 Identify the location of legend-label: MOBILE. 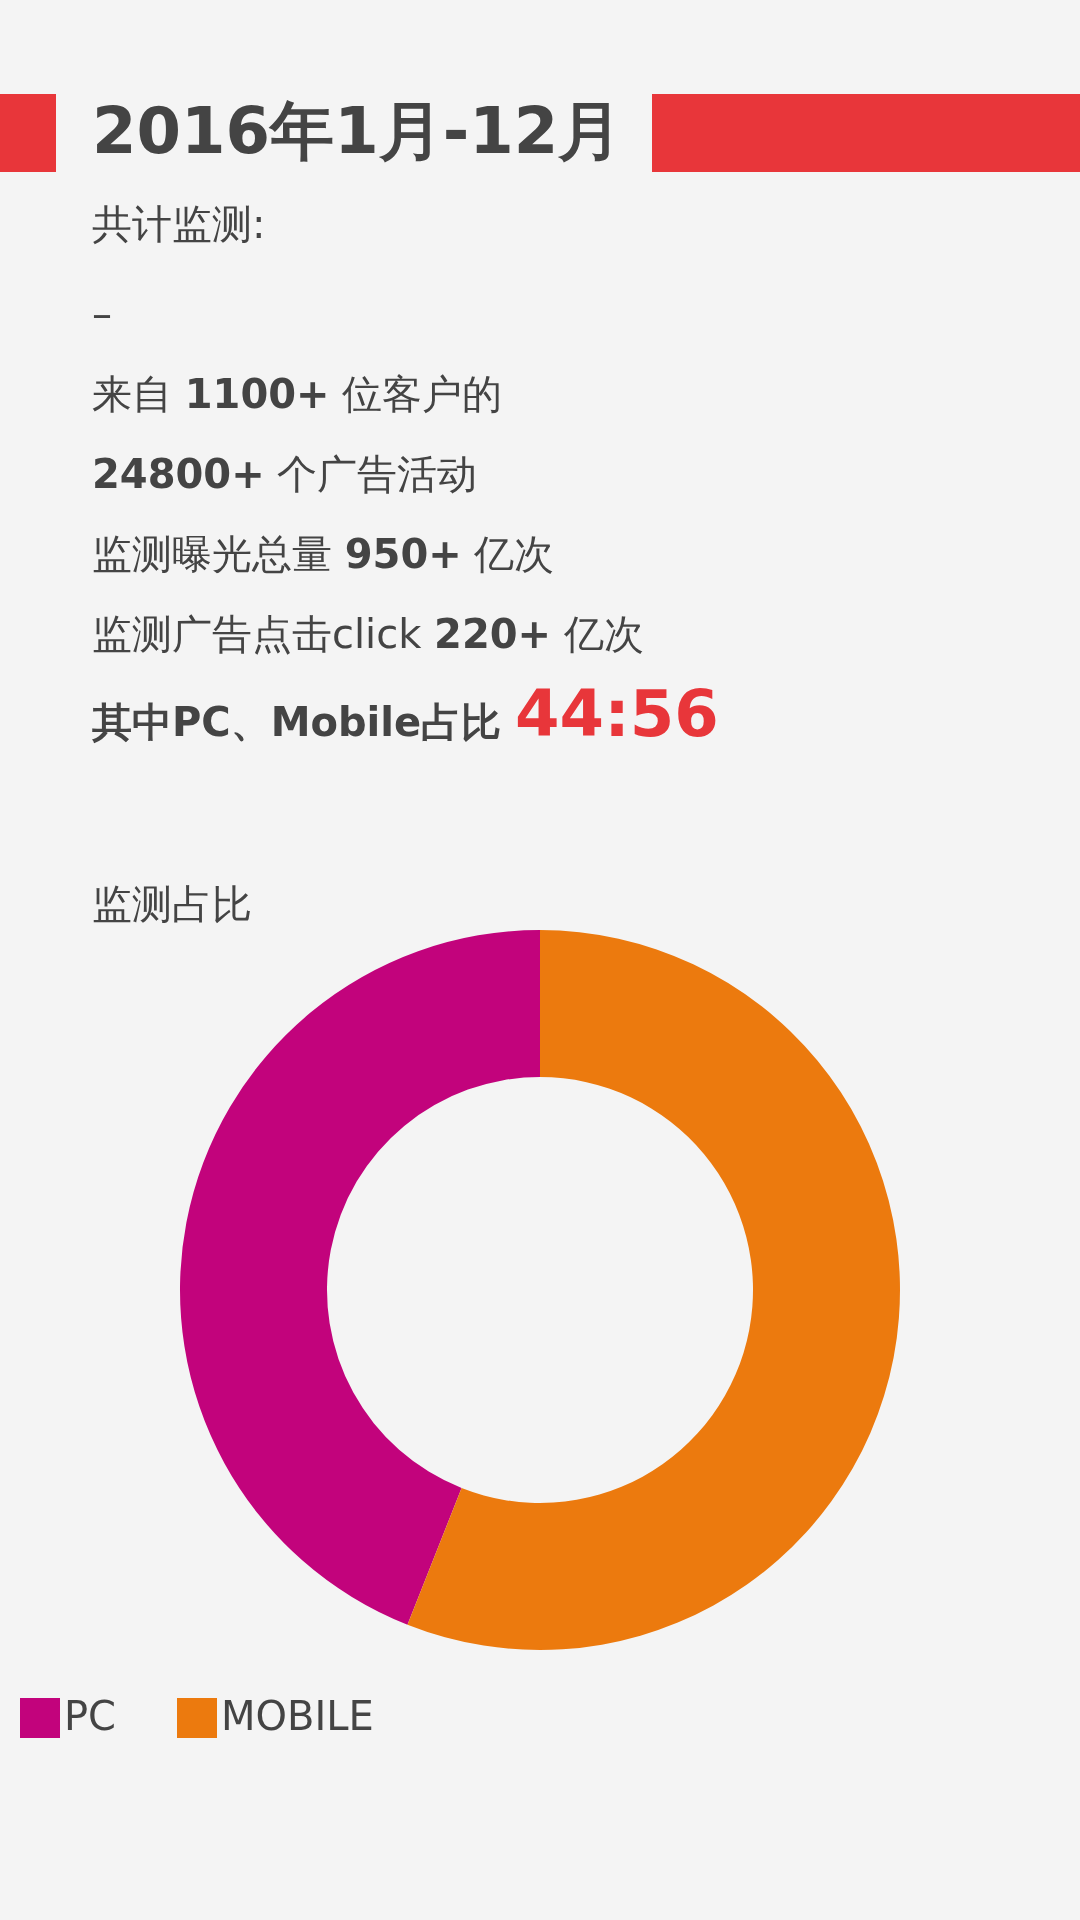
(297, 1716).